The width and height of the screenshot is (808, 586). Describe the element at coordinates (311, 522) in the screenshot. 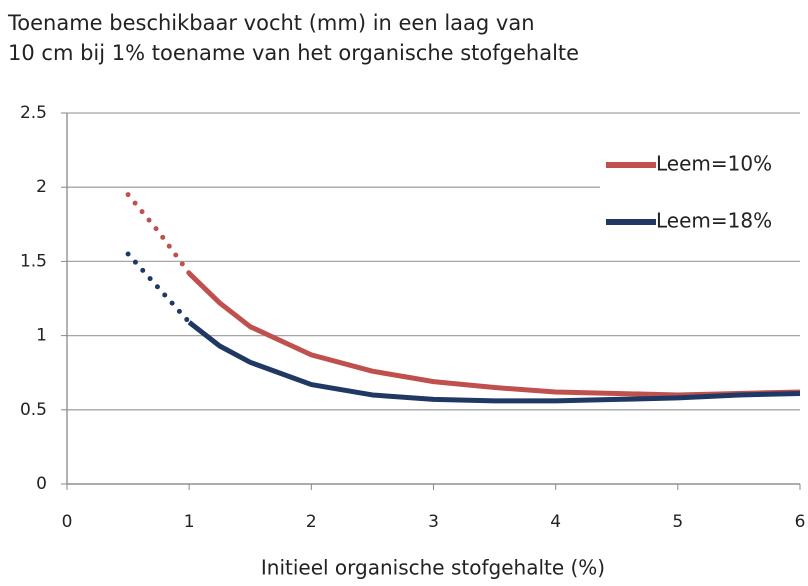

I see `x-tick-label: 2` at that location.